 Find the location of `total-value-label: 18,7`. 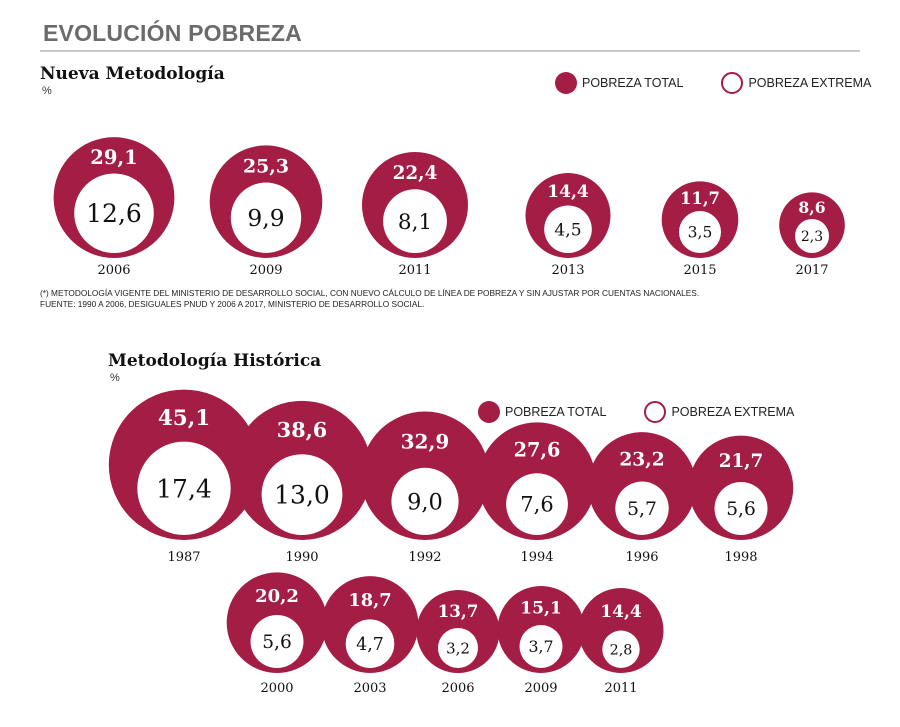

total-value-label: 18,7 is located at coordinates (369, 600).